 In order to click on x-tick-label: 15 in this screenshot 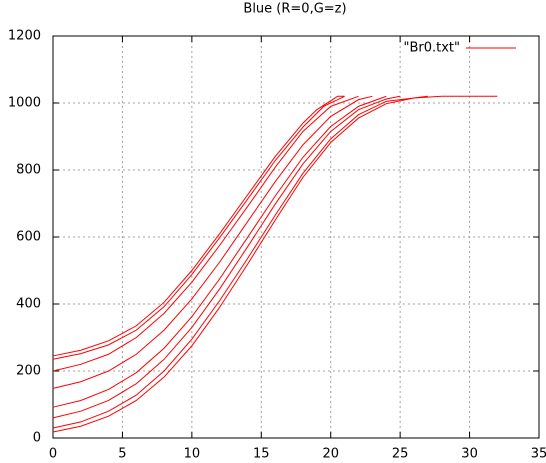, I will do `click(261, 454)`.